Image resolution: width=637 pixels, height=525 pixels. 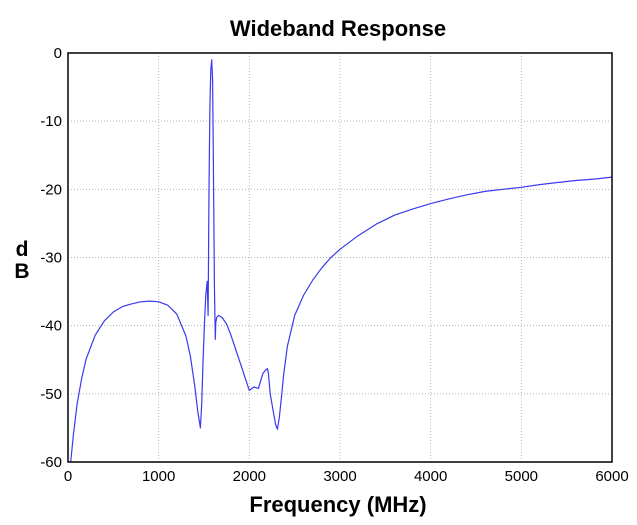 What do you see at coordinates (521, 476) in the screenshot?
I see `x-tick-label: 5000` at bounding box center [521, 476].